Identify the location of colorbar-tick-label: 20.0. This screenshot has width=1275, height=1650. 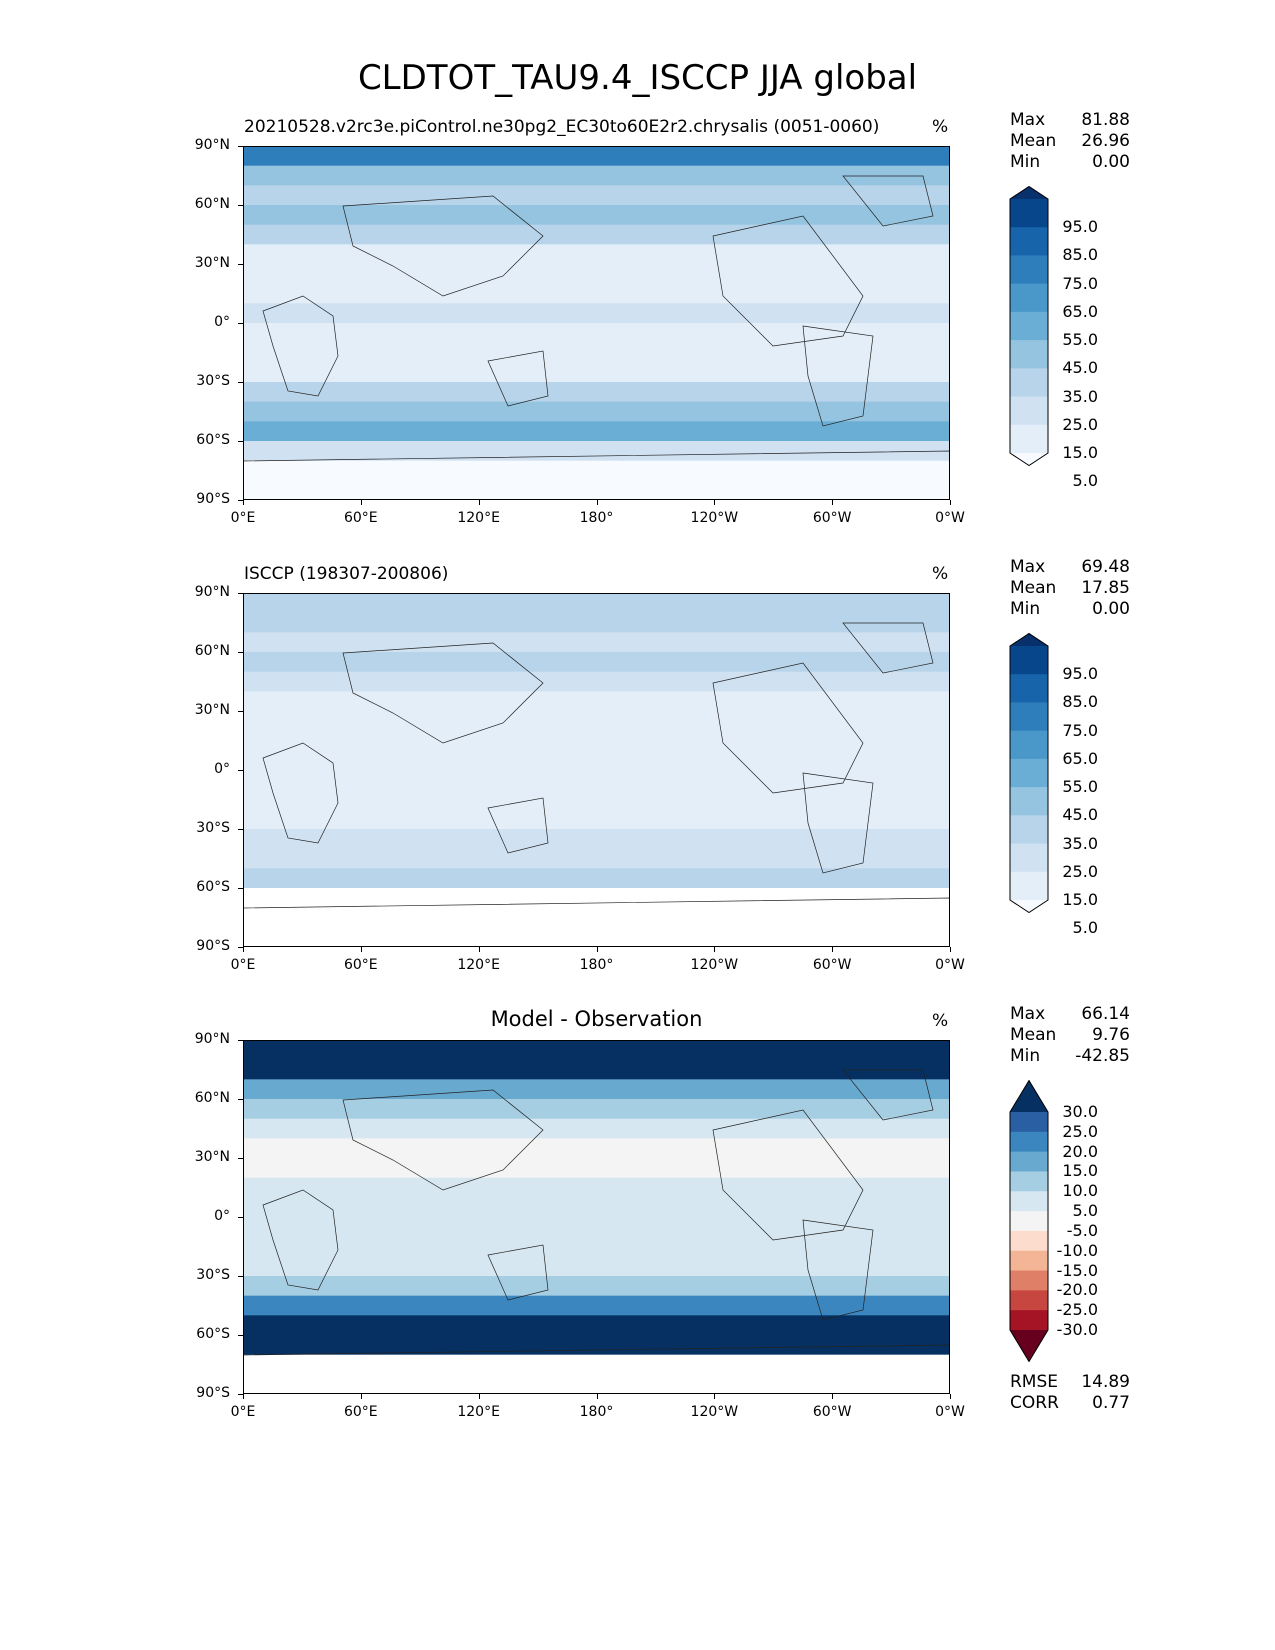
(1080, 1151).